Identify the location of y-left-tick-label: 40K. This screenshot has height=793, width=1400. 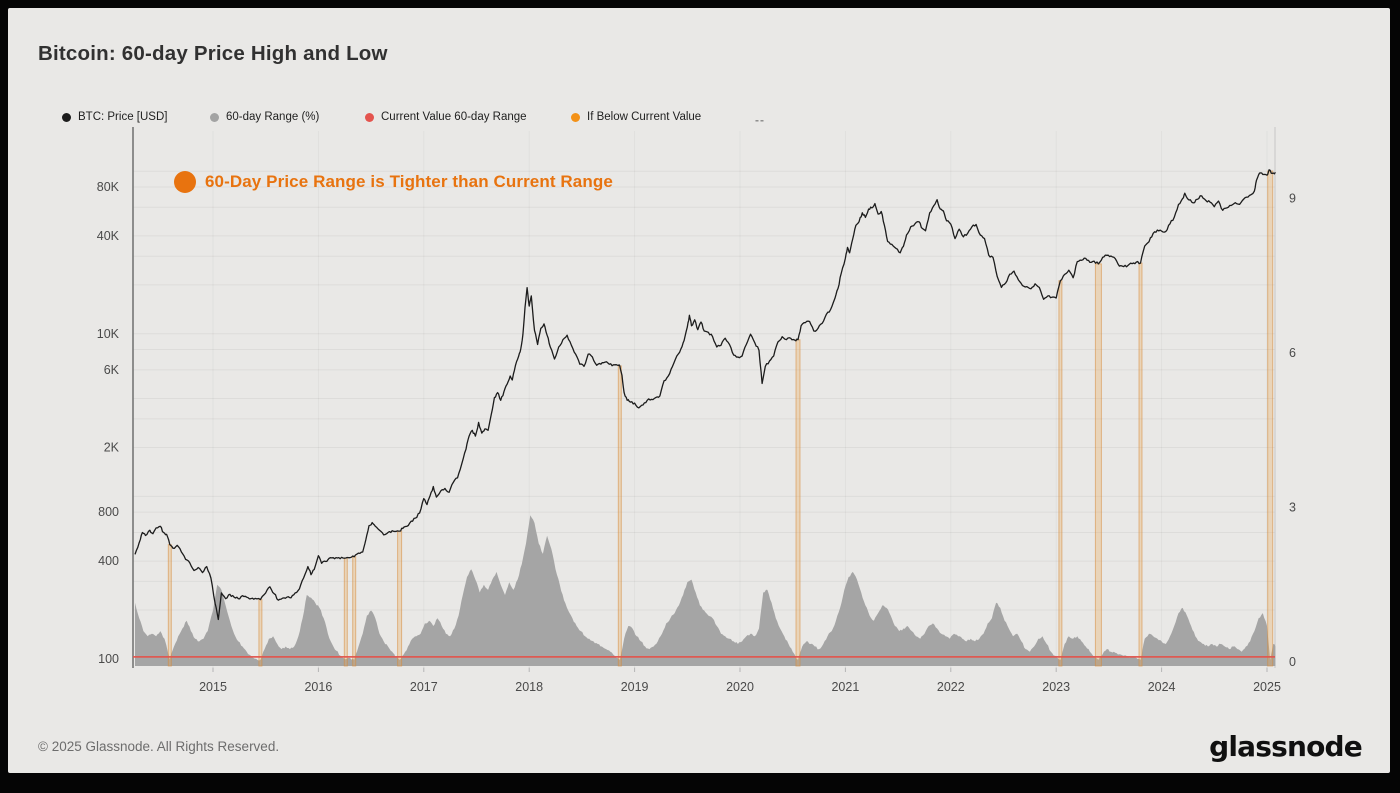
(108, 236).